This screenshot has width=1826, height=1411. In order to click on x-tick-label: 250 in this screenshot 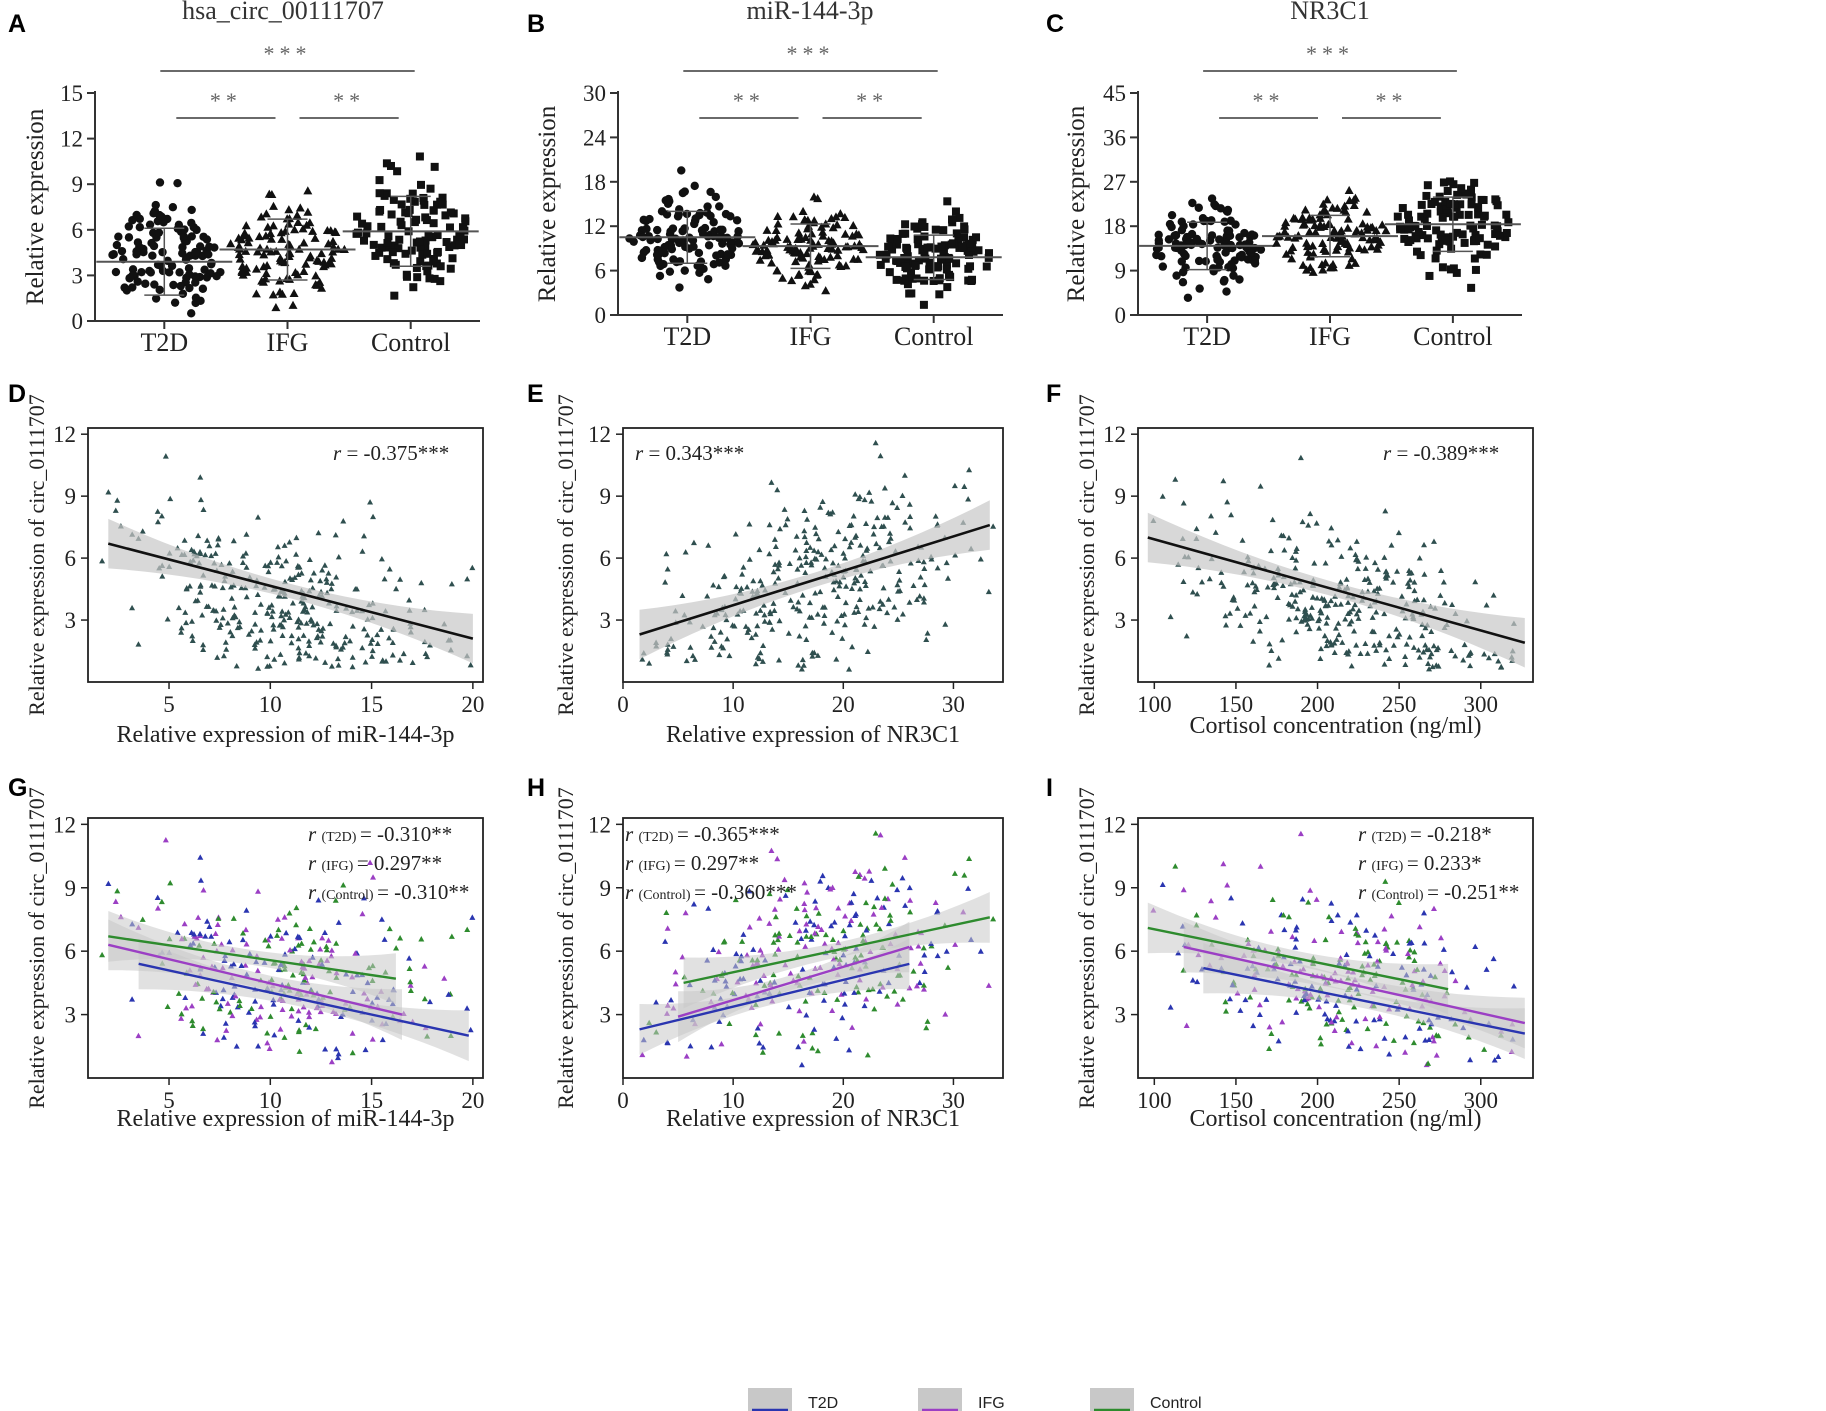, I will do `click(1399, 704)`.